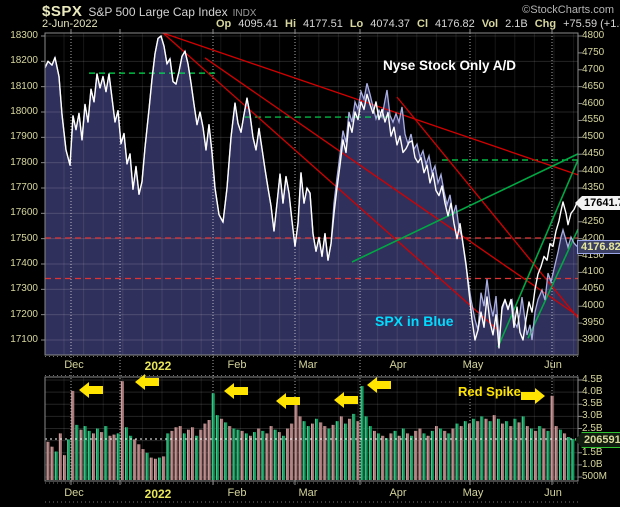  I want to click on quote-label-chg: Chg, so click(545, 24).